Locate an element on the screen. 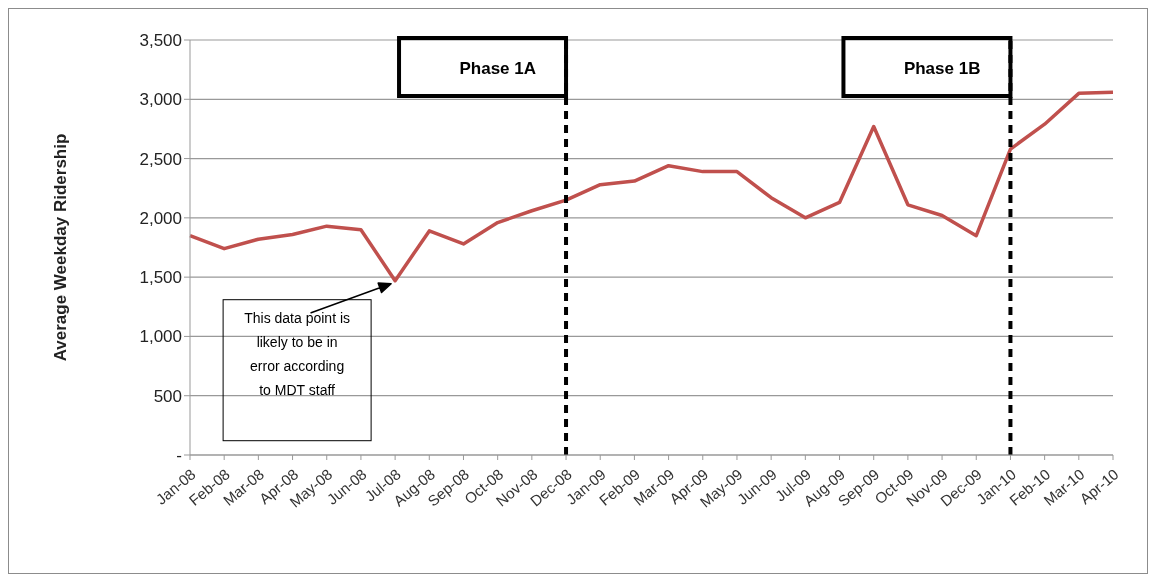 The height and width of the screenshot is (582, 1157). y-tick-label: 500 is located at coordinates (167, 396).